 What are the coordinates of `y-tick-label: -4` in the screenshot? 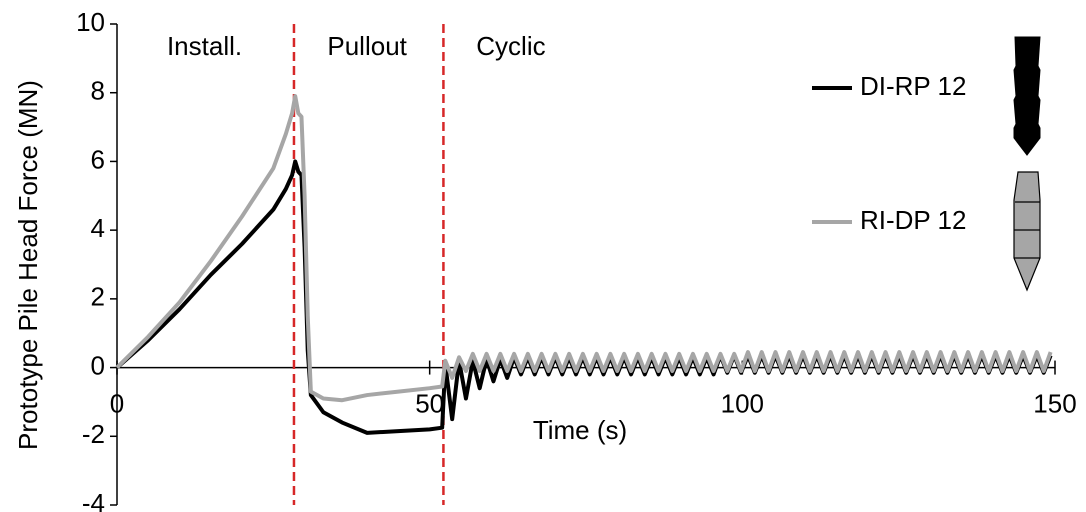 It's located at (93, 500).